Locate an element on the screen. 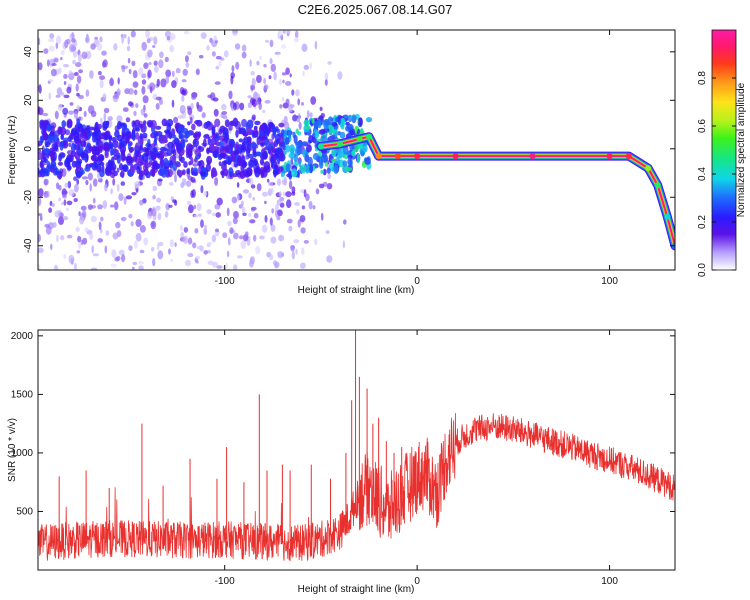  ridge-point is located at coordinates (628, 156).